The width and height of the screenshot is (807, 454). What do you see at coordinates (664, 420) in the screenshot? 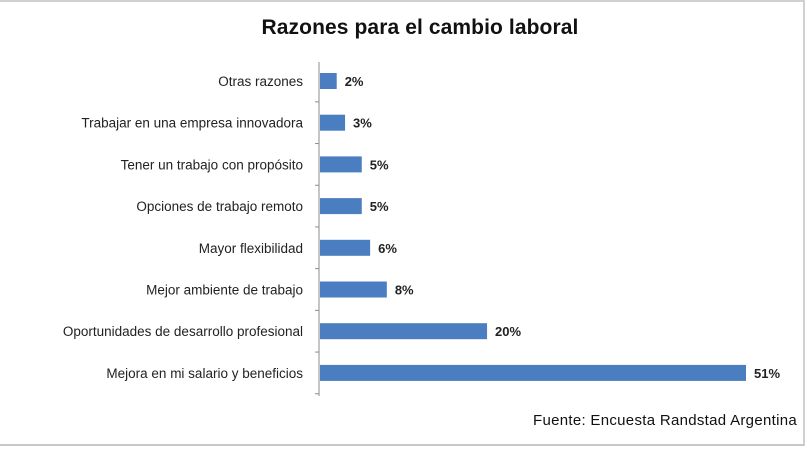
I see `source-note: Fuente: Encuesta Randstad Argentina` at bounding box center [664, 420].